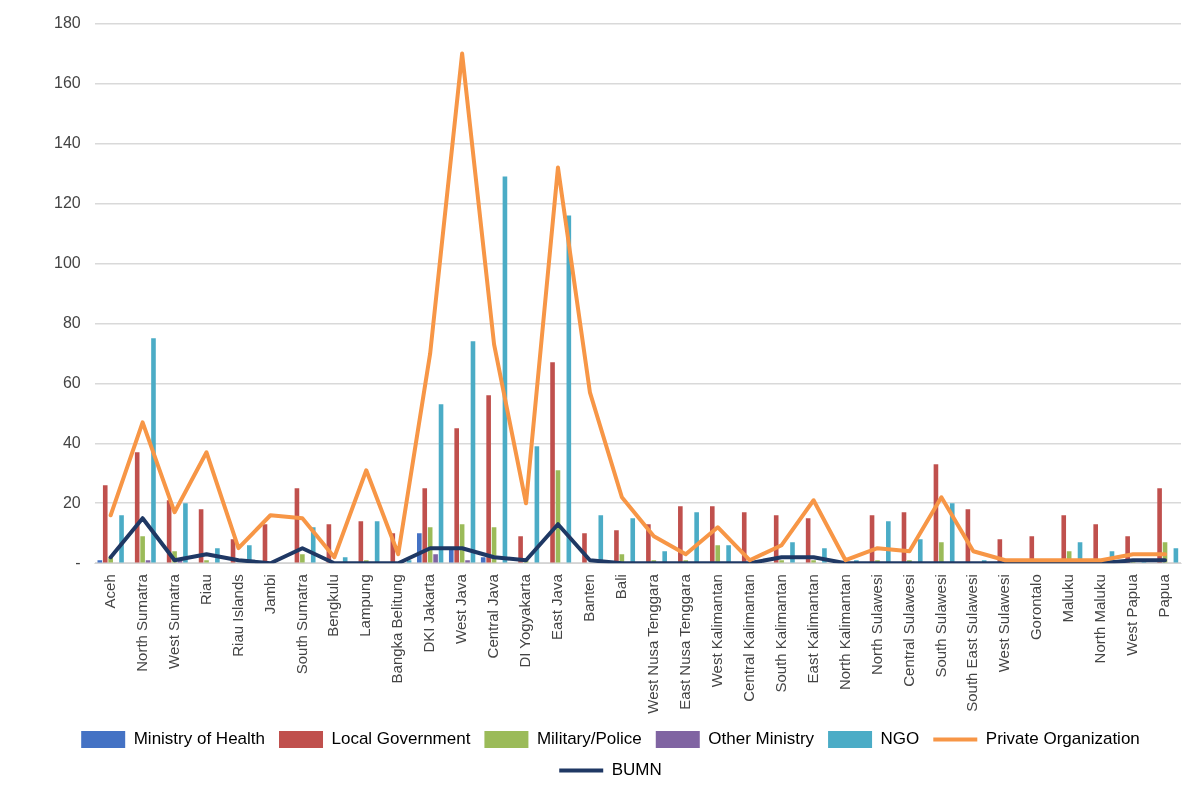 The height and width of the screenshot is (799, 1201). Describe the element at coordinates (1068, 598) in the screenshot. I see `x-tick-label: Maluku` at that location.